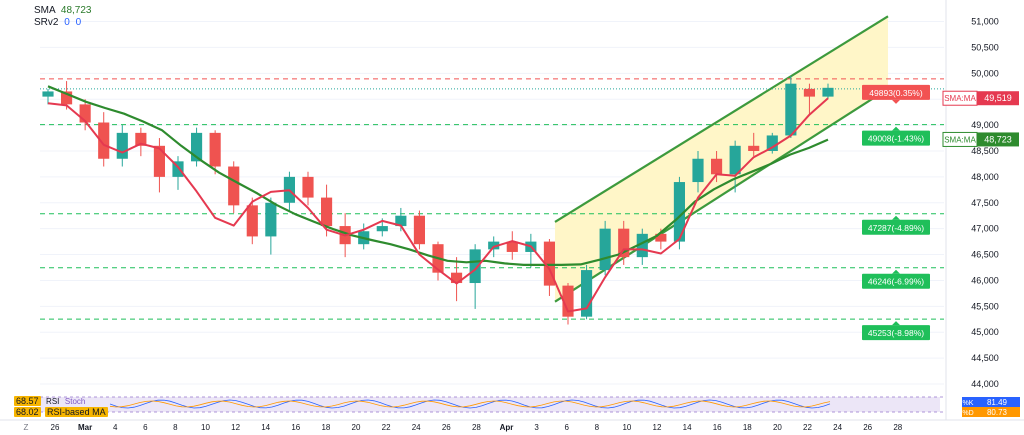 This screenshot has height=435, width=1024. I want to click on sma-legend-label: SMA, so click(45, 10).